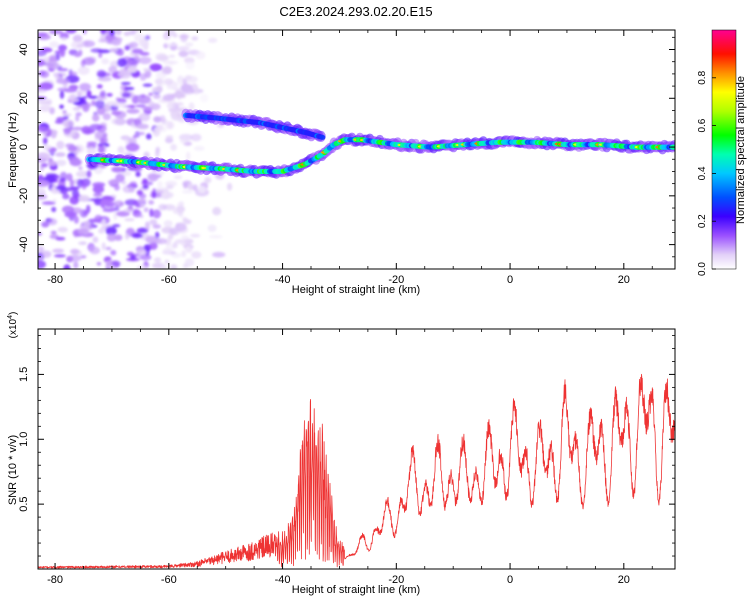  Describe the element at coordinates (396, 280) in the screenshot. I see `x-tick-label: -20` at that location.